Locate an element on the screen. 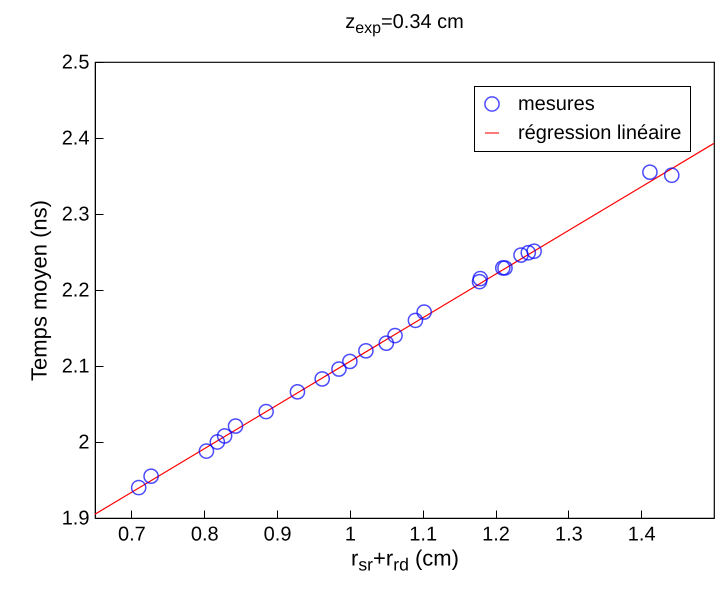 Image resolution: width=715 pixels, height=600 pixels. y-tick-label: 2.4 is located at coordinates (76, 139).